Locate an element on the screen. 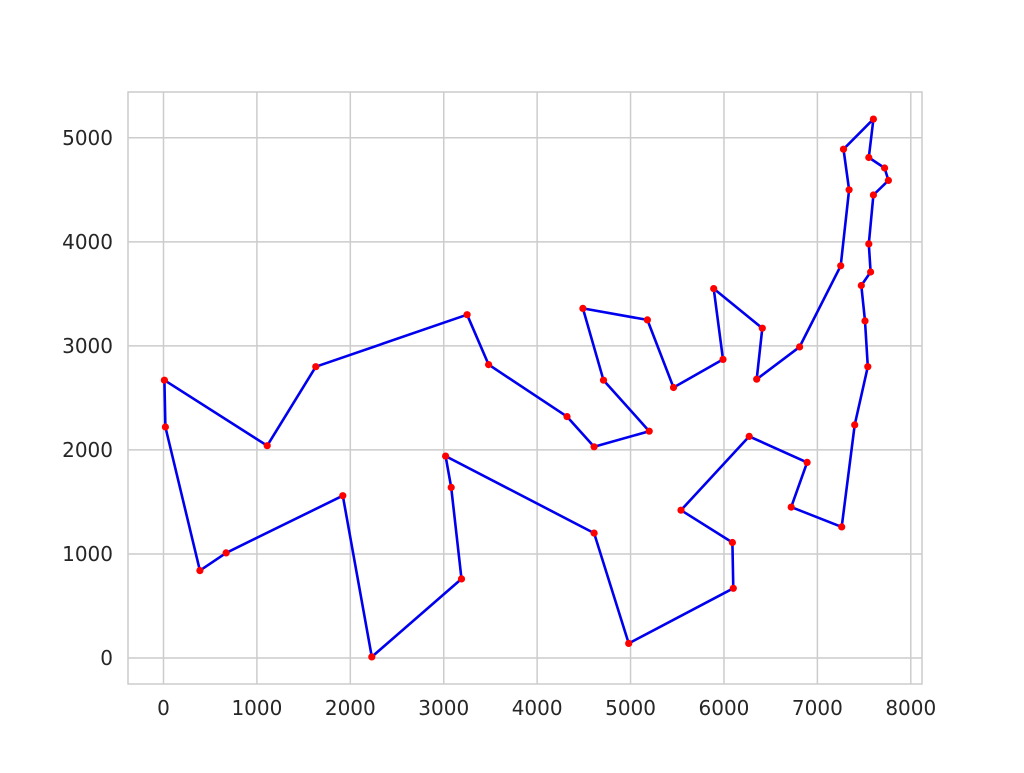 The image size is (1024, 773). x-tick-label: 3000 is located at coordinates (443, 708).